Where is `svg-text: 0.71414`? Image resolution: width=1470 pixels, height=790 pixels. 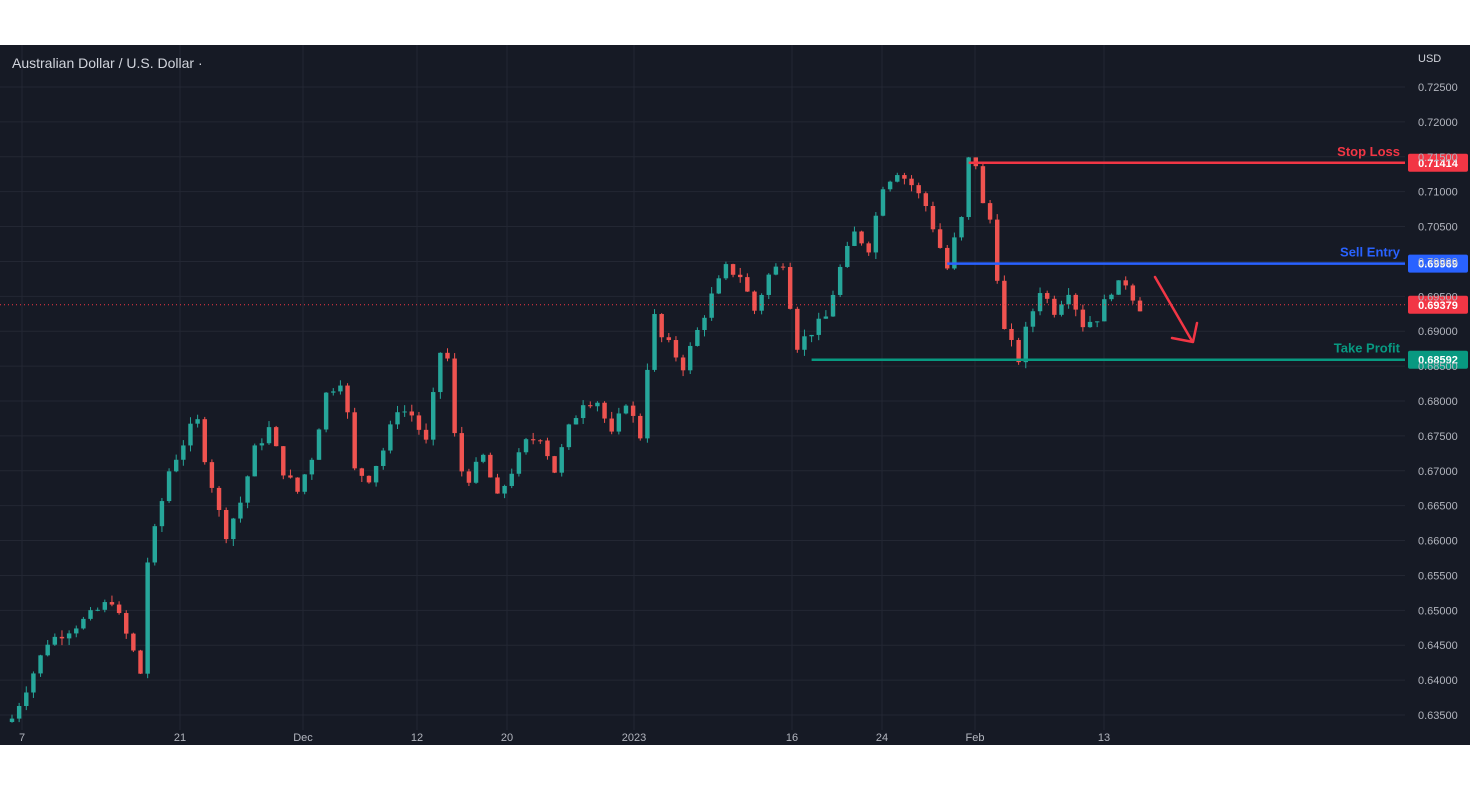 svg-text: 0.71414 is located at coordinates (1438, 164).